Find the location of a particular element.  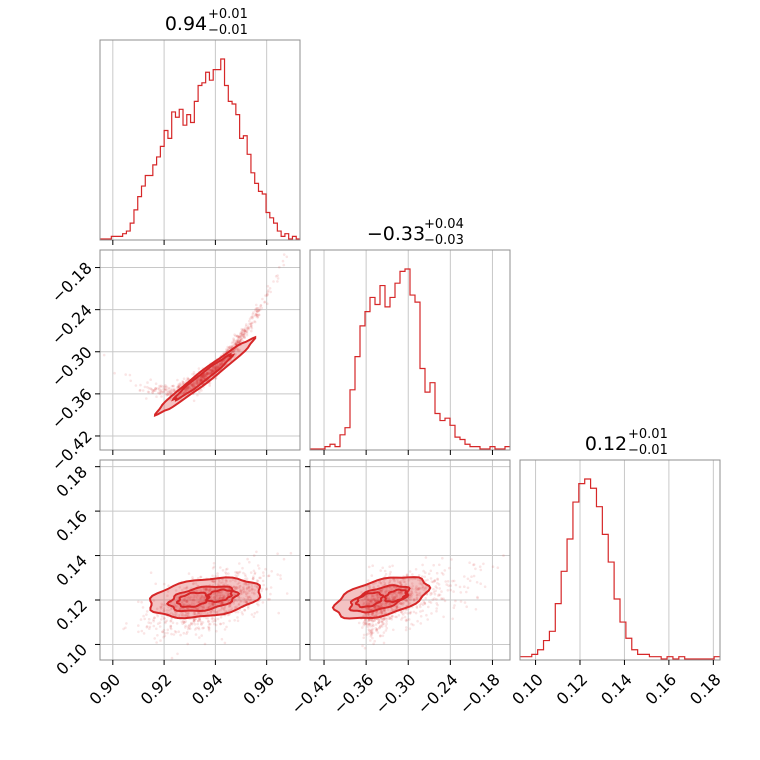

x-tick-label: −0.24 is located at coordinates (438, 694).